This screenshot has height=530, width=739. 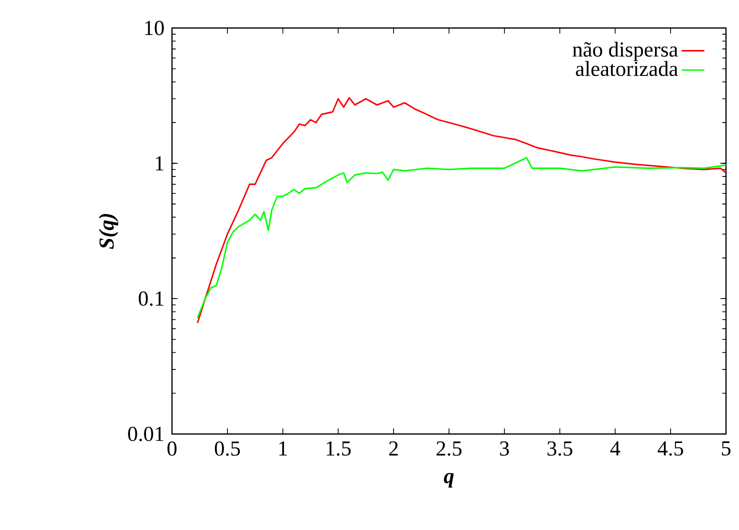 I want to click on legend-label: não dispersa, so click(x=625, y=52).